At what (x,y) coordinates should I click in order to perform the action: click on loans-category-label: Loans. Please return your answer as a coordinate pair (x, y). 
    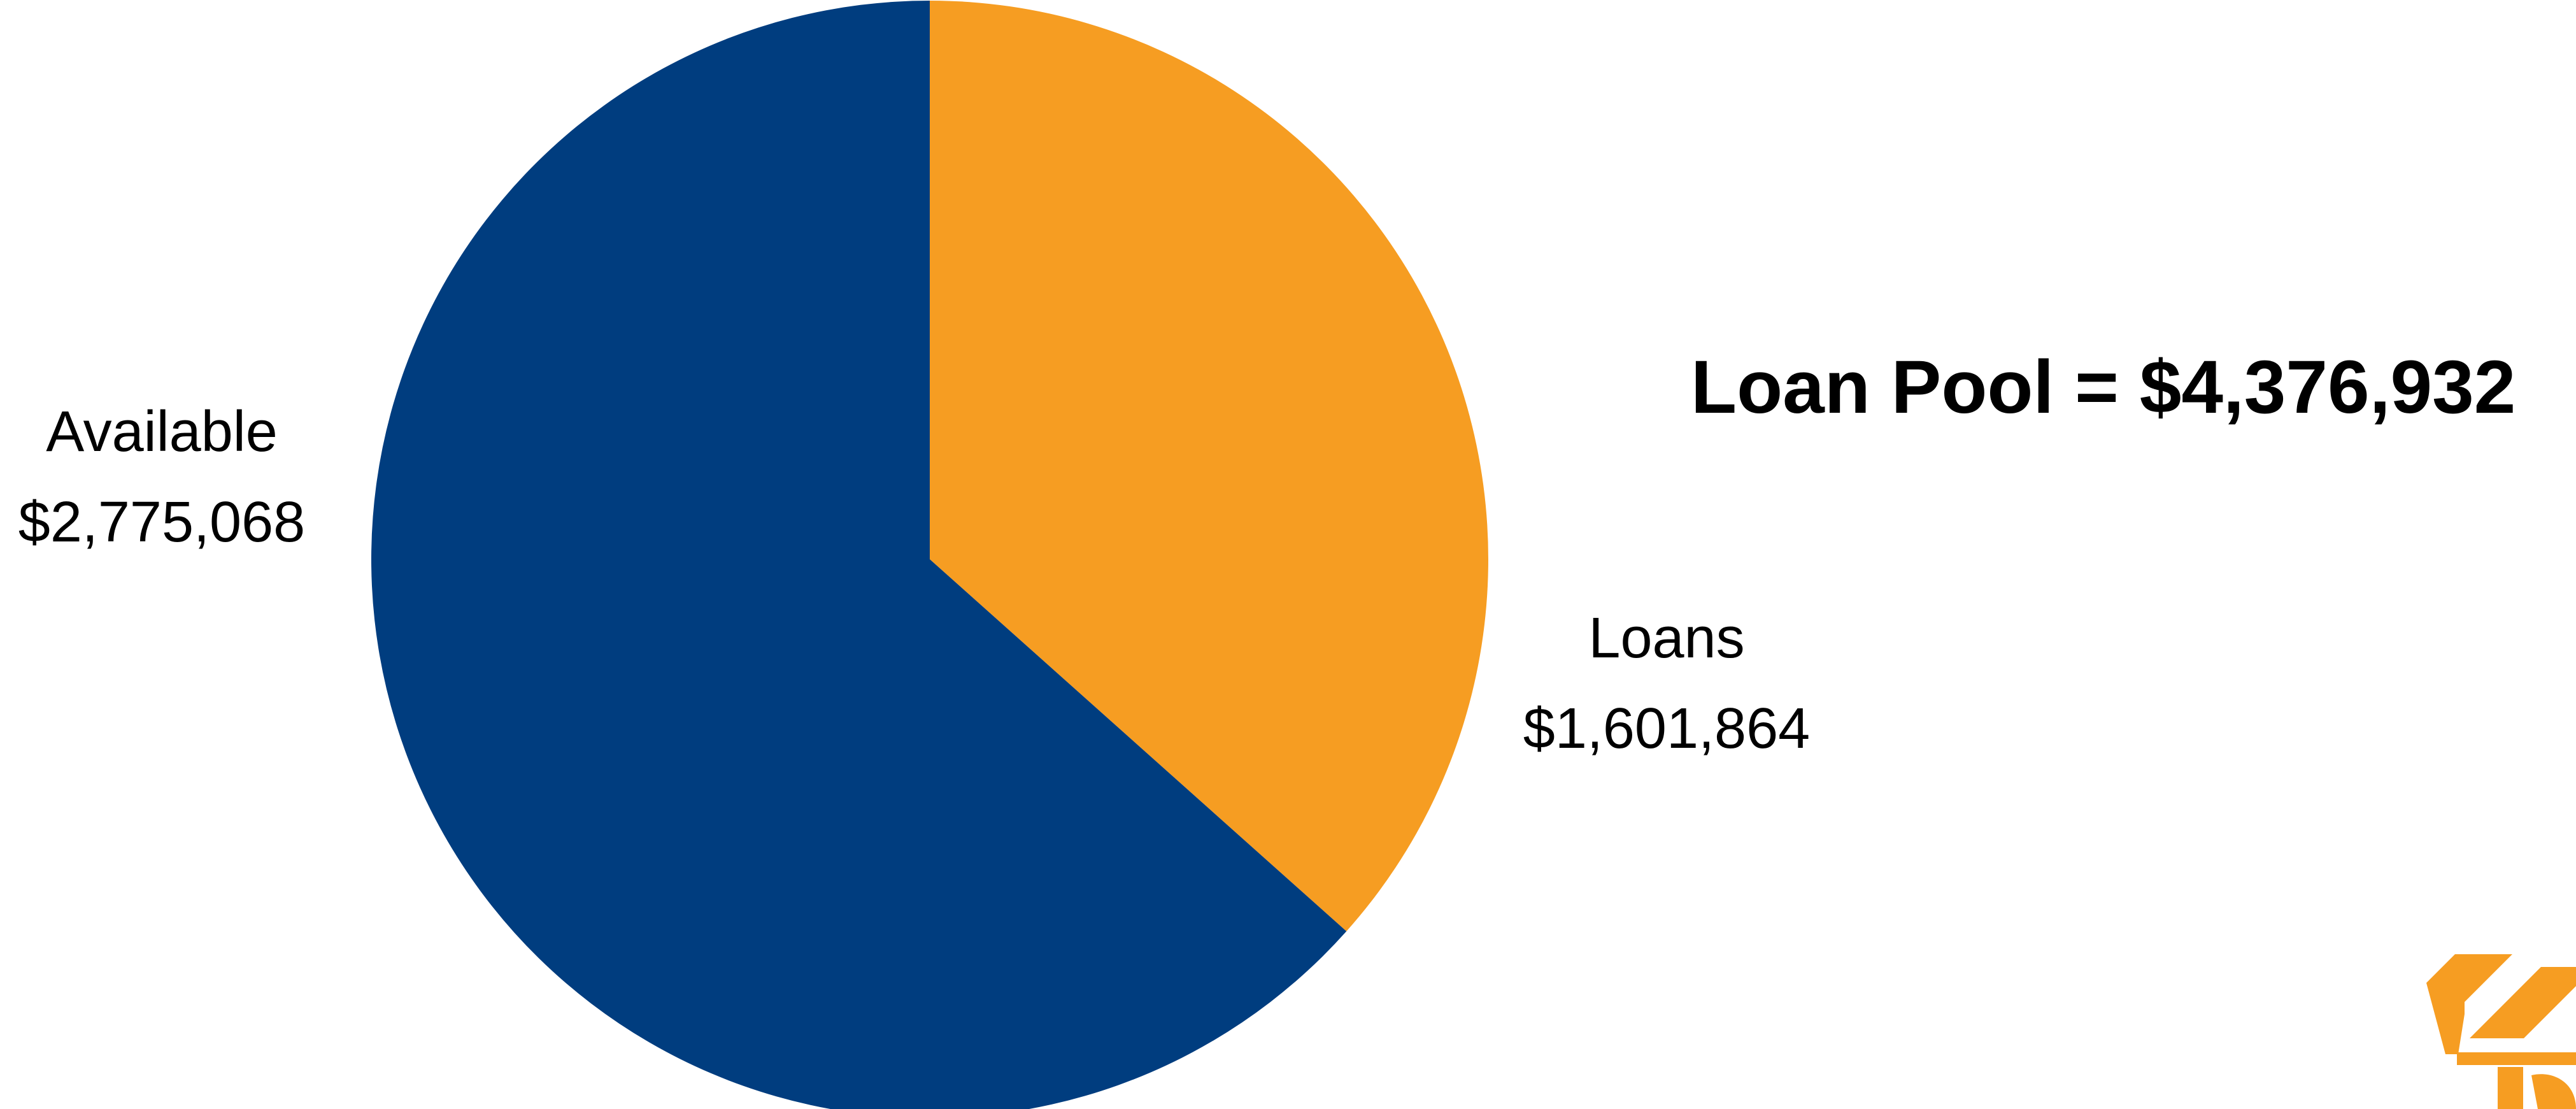
    Looking at the image, I should click on (1666, 638).